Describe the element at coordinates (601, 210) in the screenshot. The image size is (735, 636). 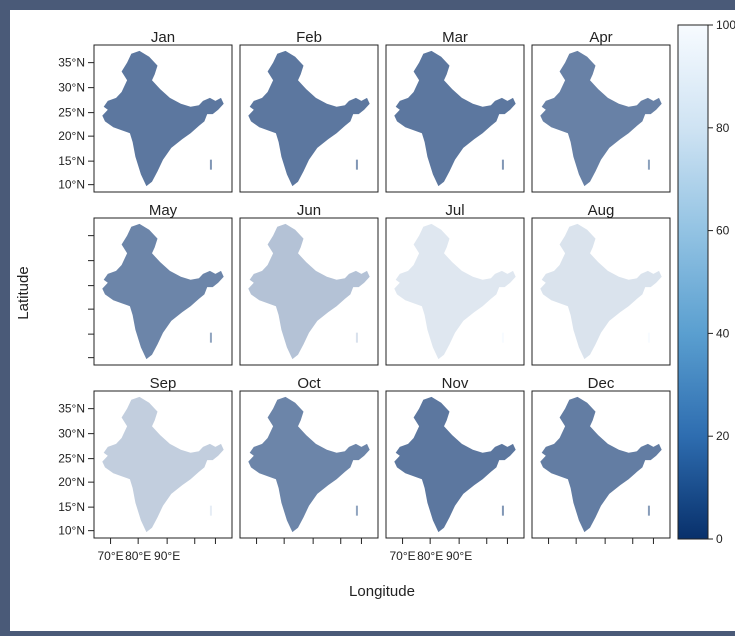
I see `panel-title-aug: Aug` at that location.